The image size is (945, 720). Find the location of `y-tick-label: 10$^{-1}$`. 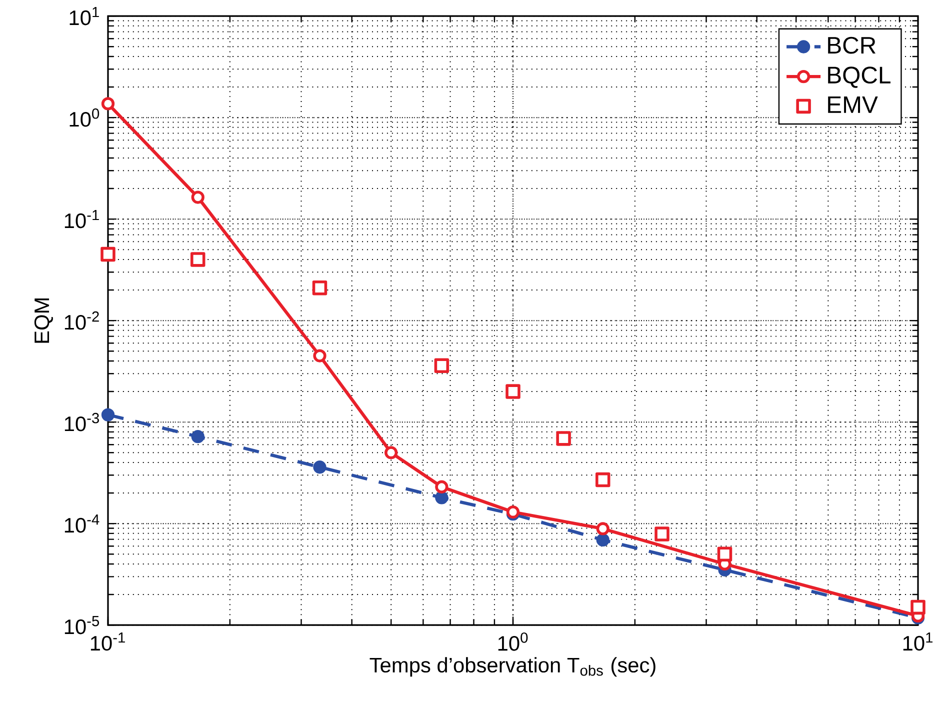

y-tick-label: 10$^{-1}$ is located at coordinates (81, 219).